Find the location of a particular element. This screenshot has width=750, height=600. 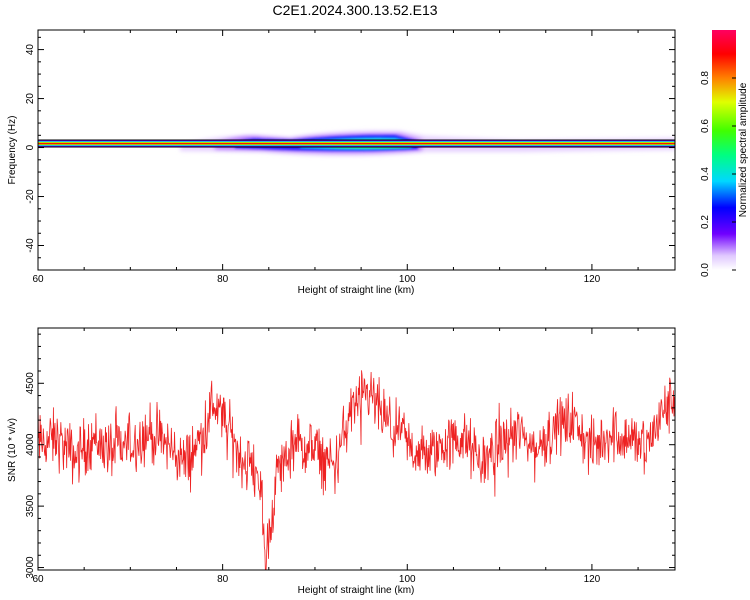

colorbar-tick-label: 0.4 is located at coordinates (705, 174).